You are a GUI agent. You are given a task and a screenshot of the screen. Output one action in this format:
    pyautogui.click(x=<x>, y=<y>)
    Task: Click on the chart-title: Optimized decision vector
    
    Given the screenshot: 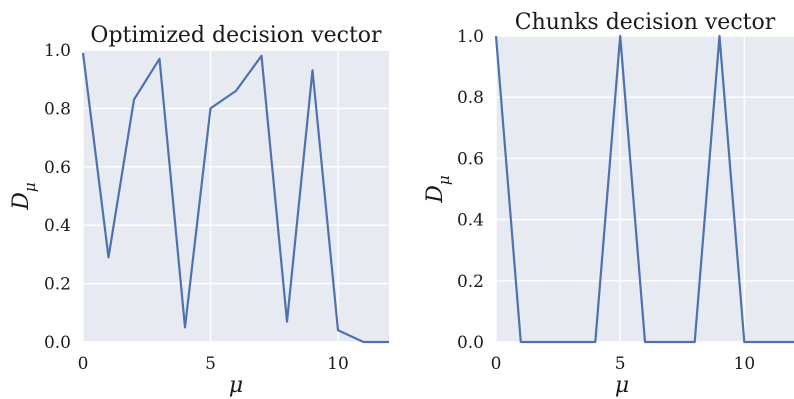 What is the action you would take?
    pyautogui.click(x=236, y=35)
    